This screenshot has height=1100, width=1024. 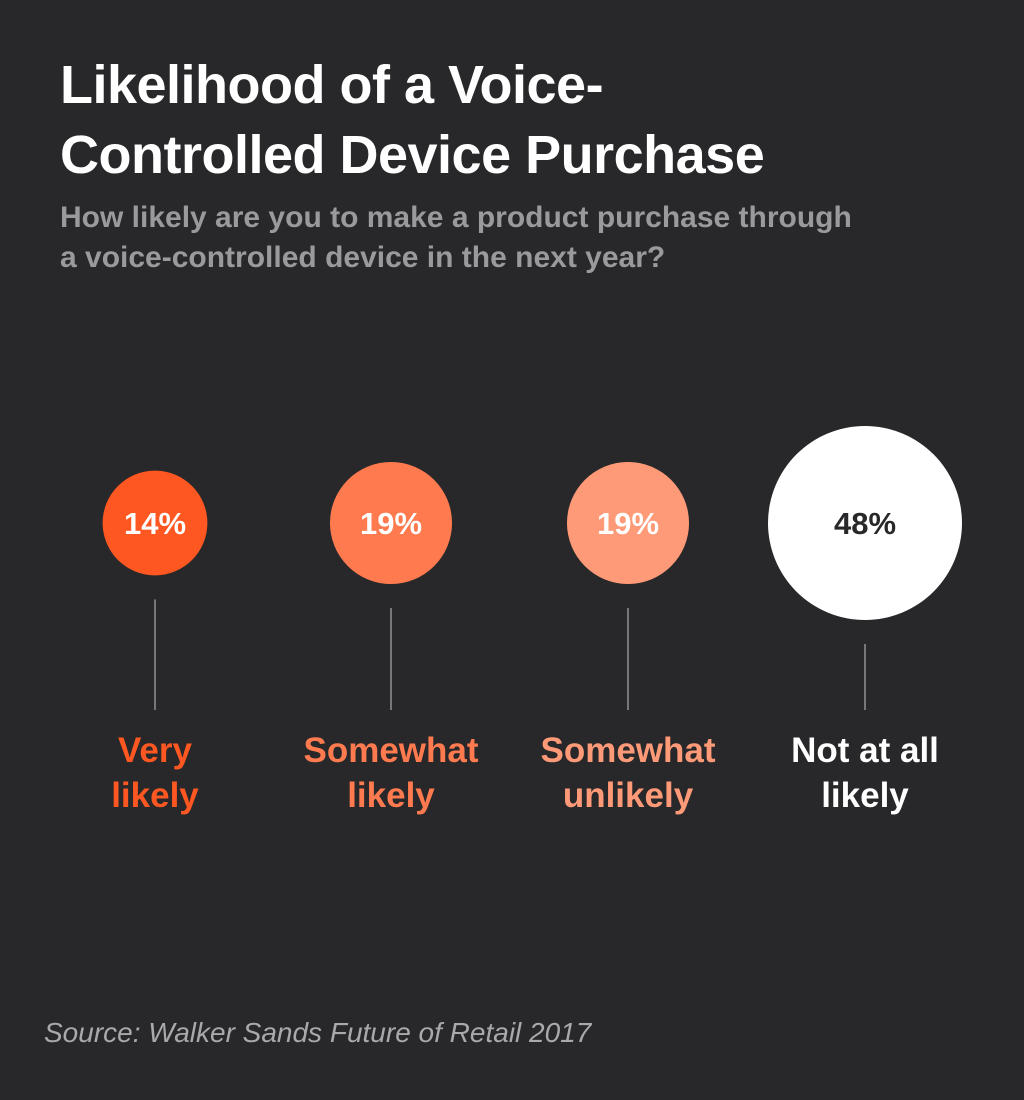 What do you see at coordinates (628, 638) in the screenshot?
I see `bubble-item-somewhat-unlikely: 19% Somewhat unlikely` at bounding box center [628, 638].